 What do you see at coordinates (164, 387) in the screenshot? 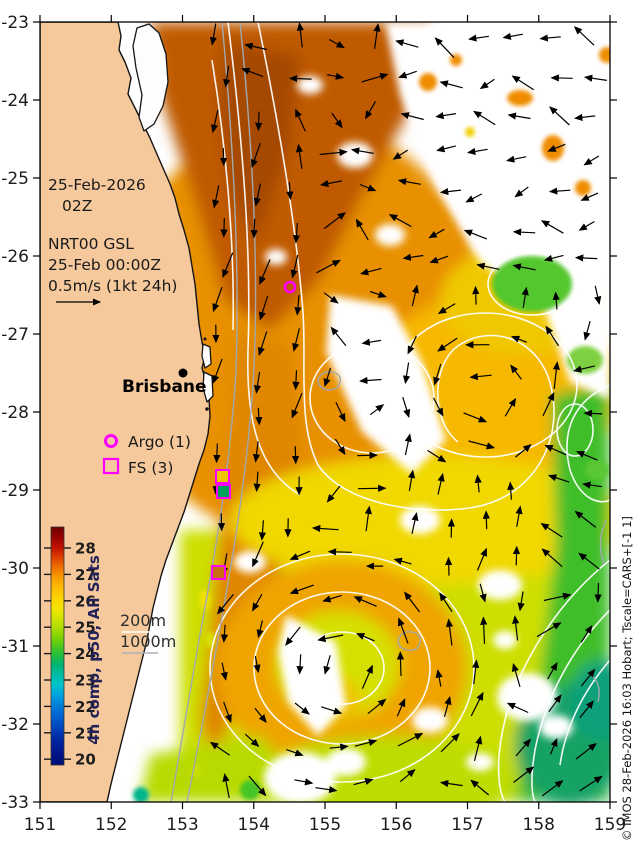
I see `city-label: Brisbane` at bounding box center [164, 387].